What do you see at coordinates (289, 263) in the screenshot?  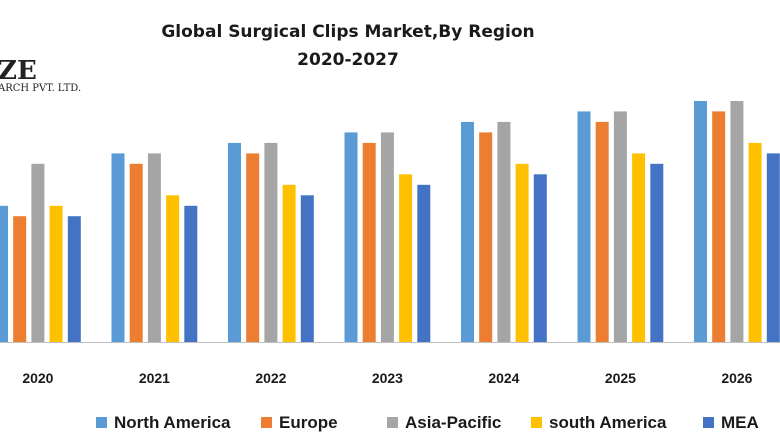 I see `bar-south-america-2022` at bounding box center [289, 263].